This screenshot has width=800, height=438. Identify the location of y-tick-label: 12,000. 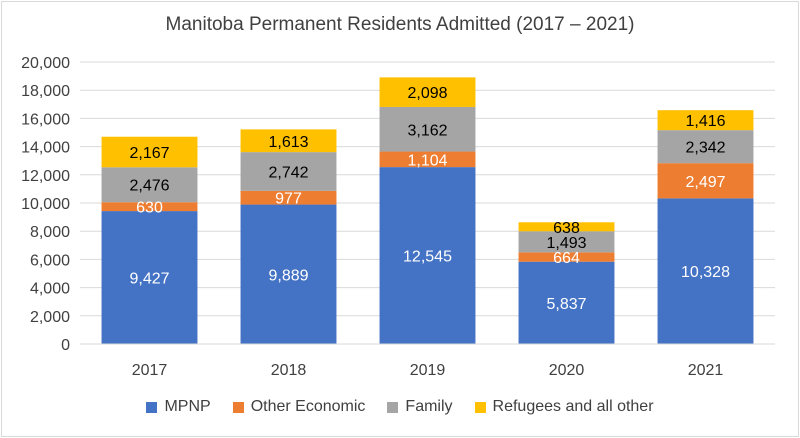
(45, 176).